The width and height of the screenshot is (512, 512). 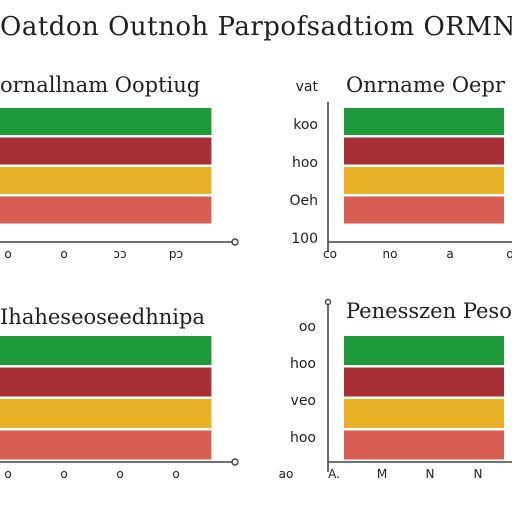 I want to click on x-tick-label: co, so click(x=330, y=254).